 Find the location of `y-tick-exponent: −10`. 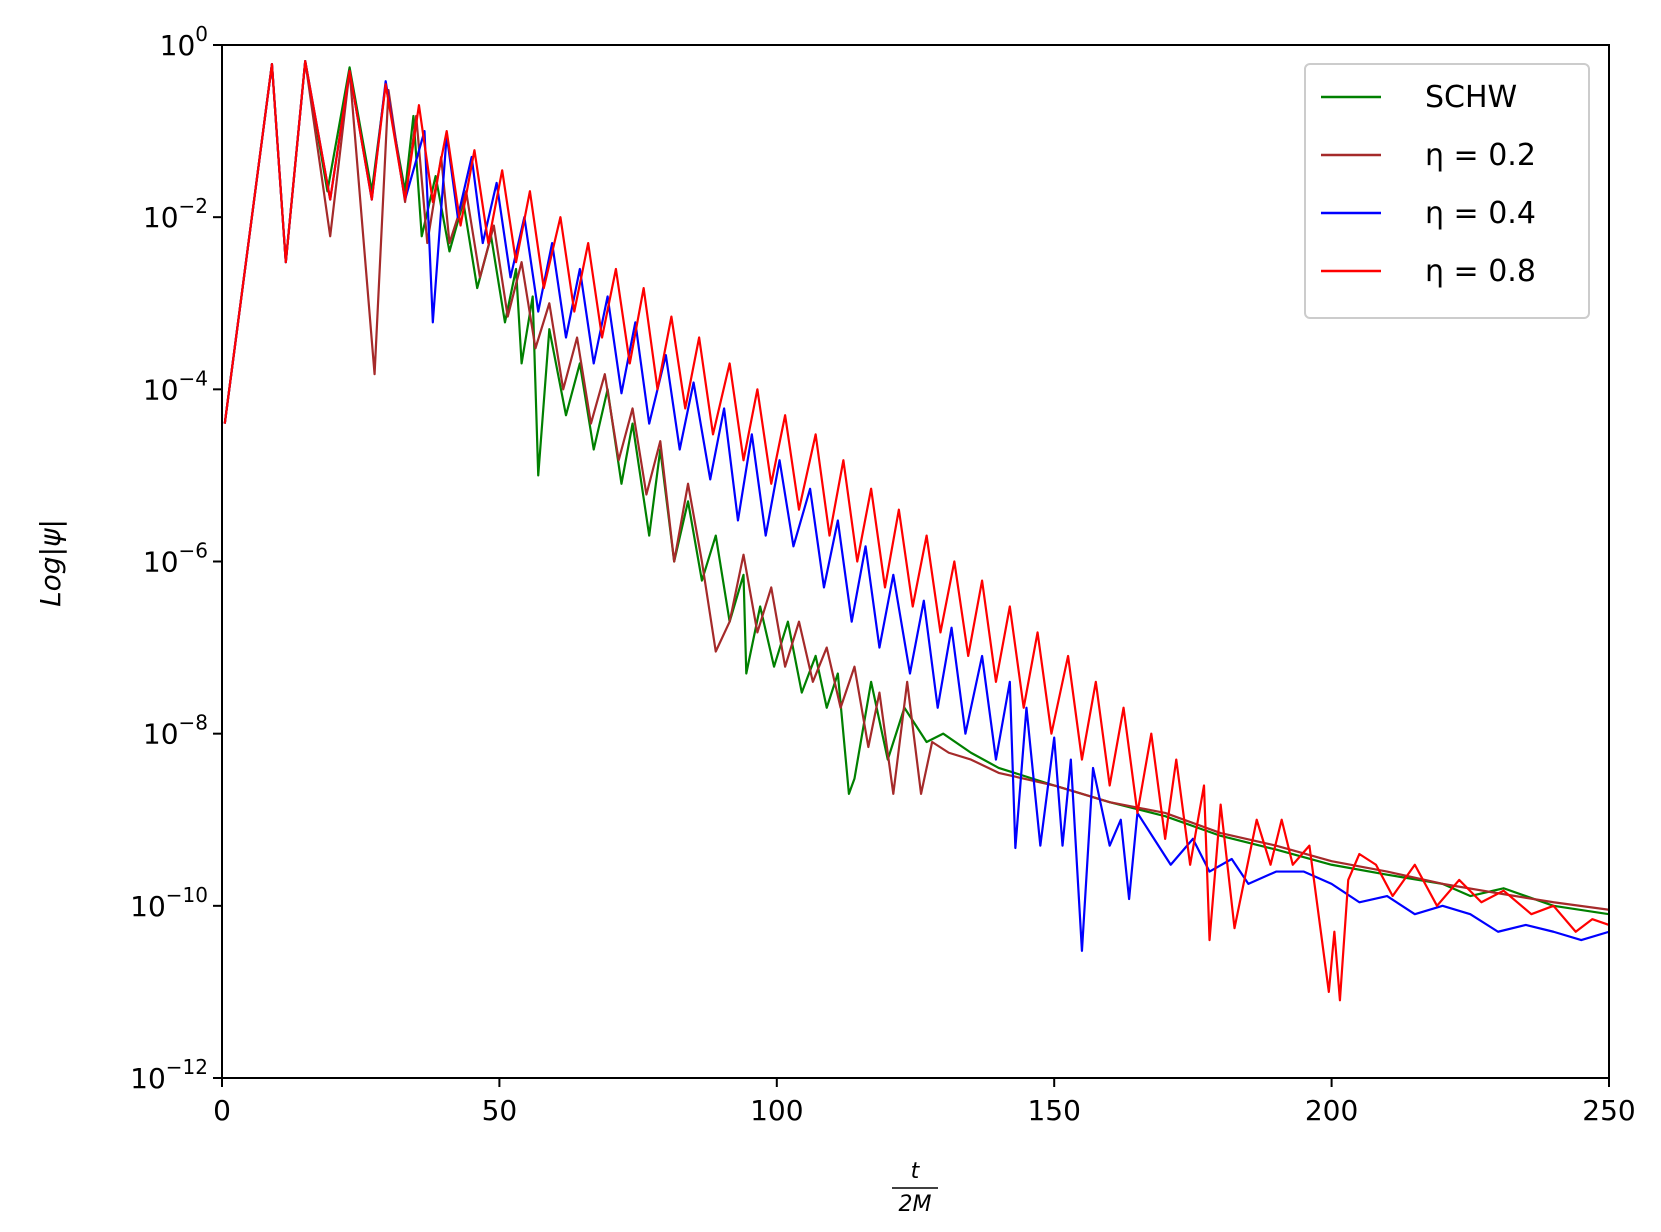

y-tick-exponent: −10 is located at coordinates (187, 895).